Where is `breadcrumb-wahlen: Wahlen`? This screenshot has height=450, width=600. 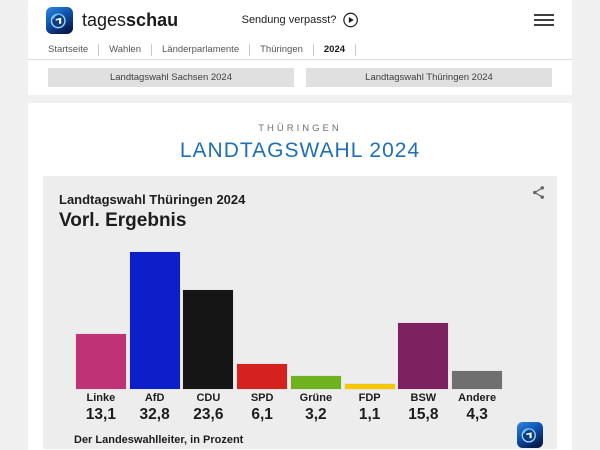
breadcrumb-wahlen: Wahlen is located at coordinates (125, 49).